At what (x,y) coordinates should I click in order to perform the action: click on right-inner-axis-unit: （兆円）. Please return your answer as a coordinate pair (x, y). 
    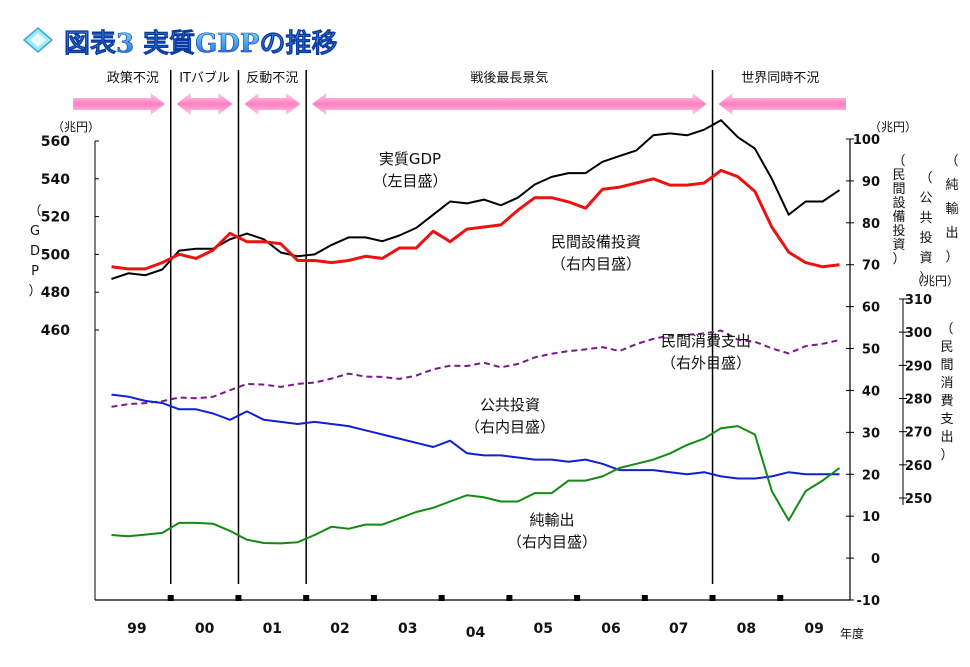
    Looking at the image, I should click on (893, 127).